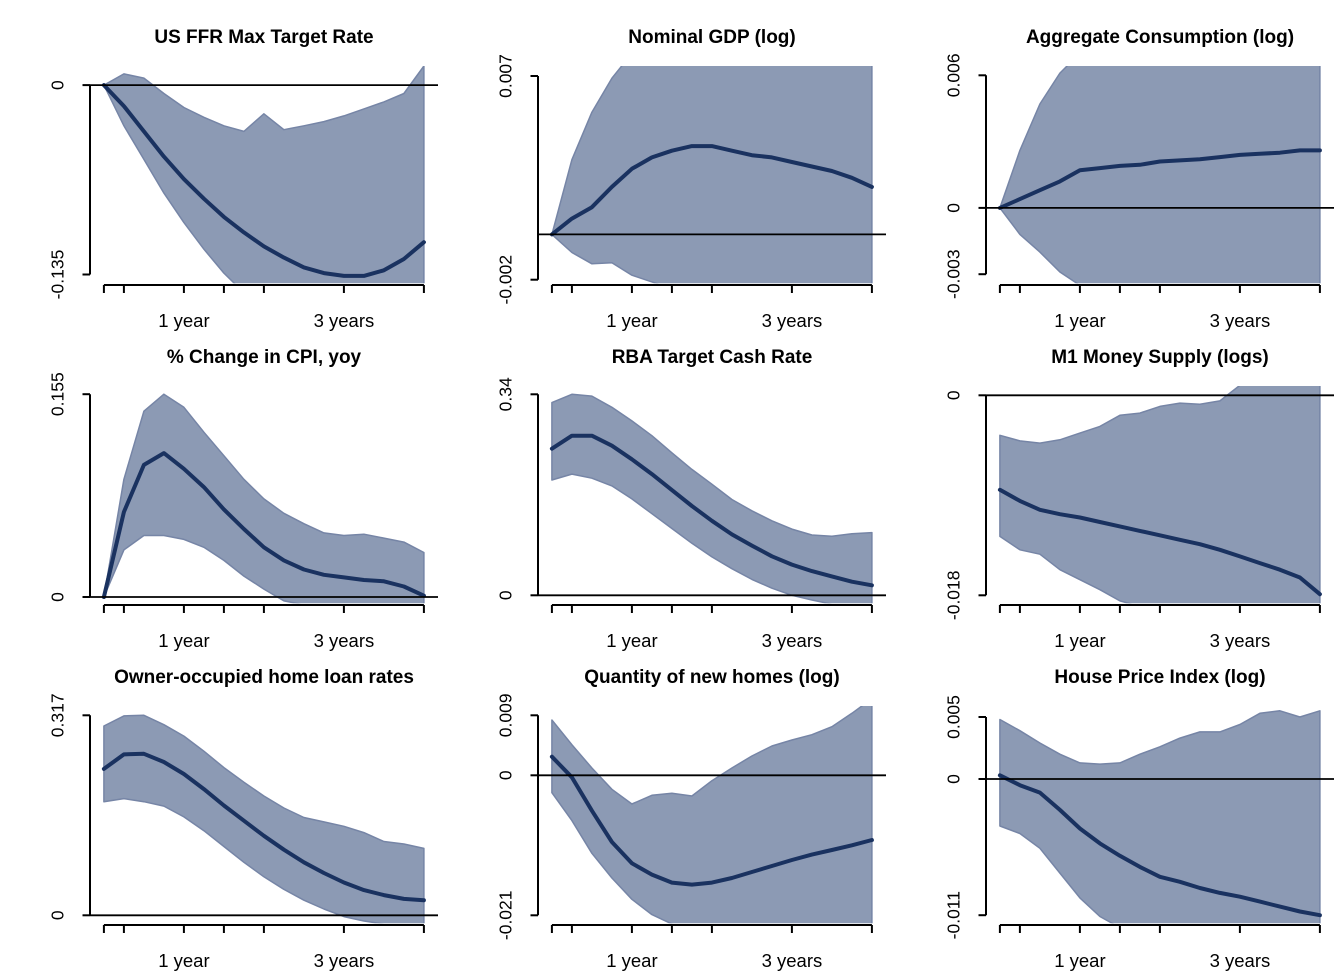 The width and height of the screenshot is (1344, 976). I want to click on panel-title: Quantity of new homes (log), so click(712, 677).